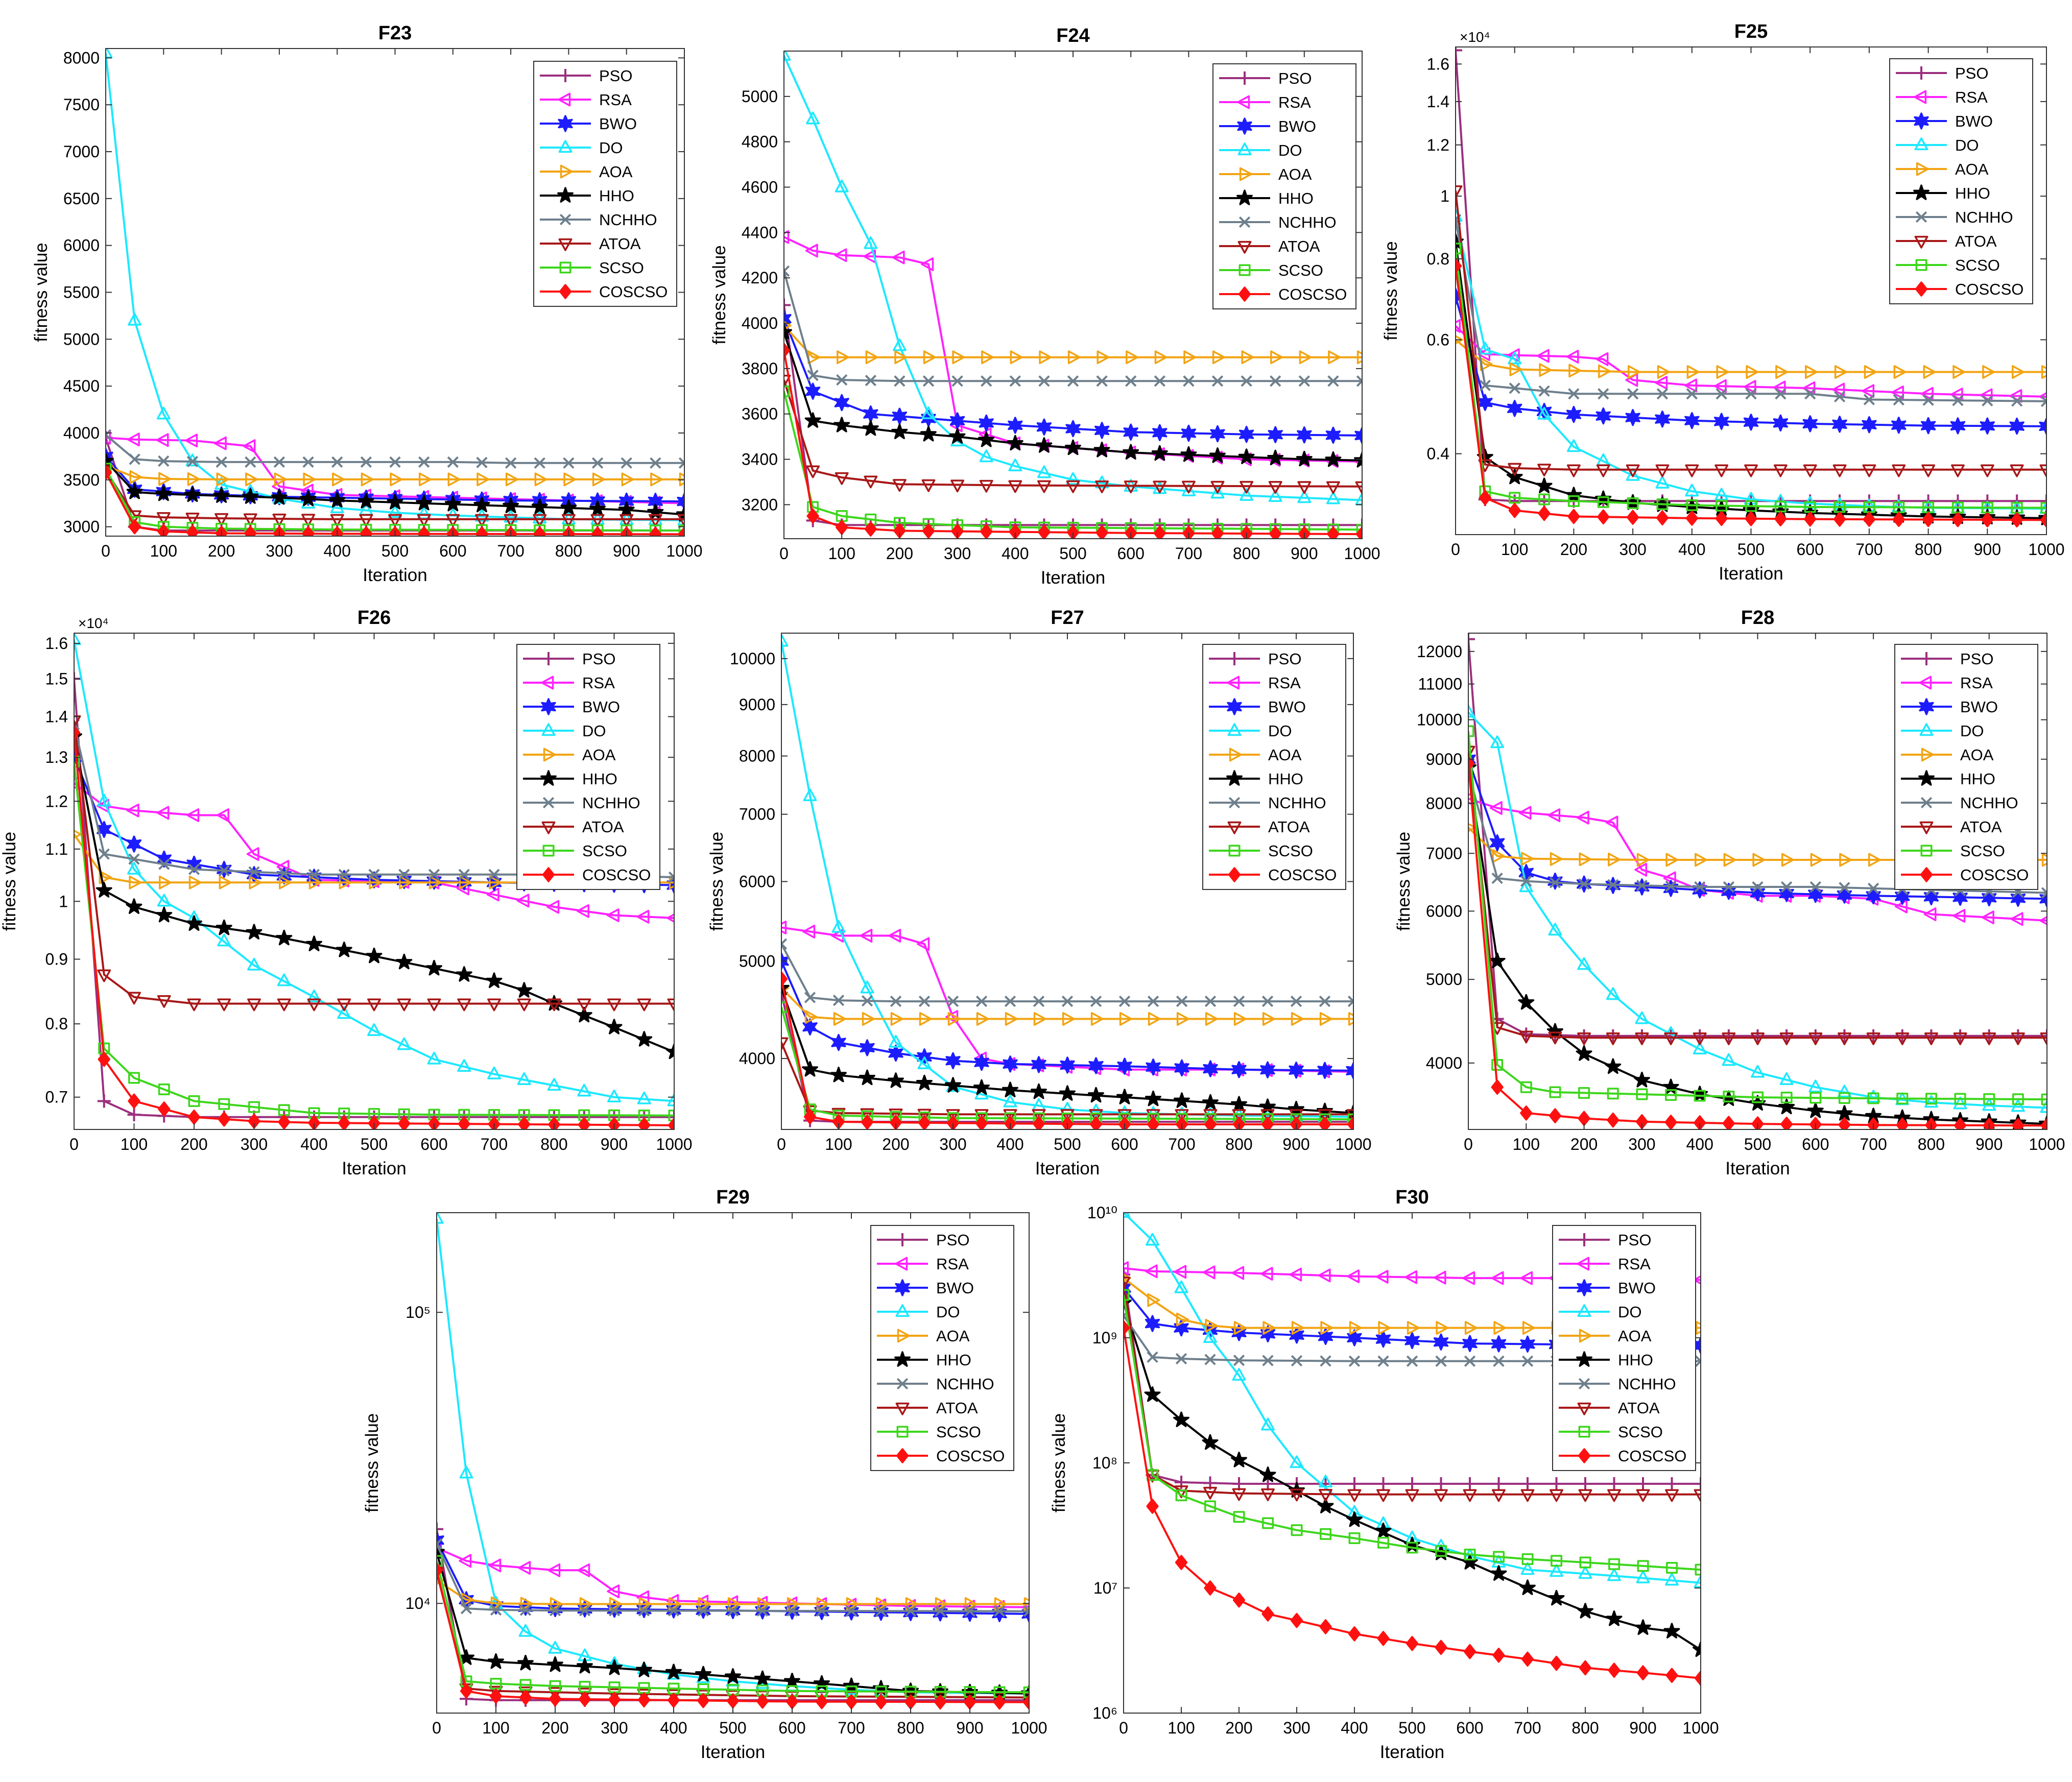  What do you see at coordinates (760, 187) in the screenshot?
I see `y-tick-label: 4600` at bounding box center [760, 187].